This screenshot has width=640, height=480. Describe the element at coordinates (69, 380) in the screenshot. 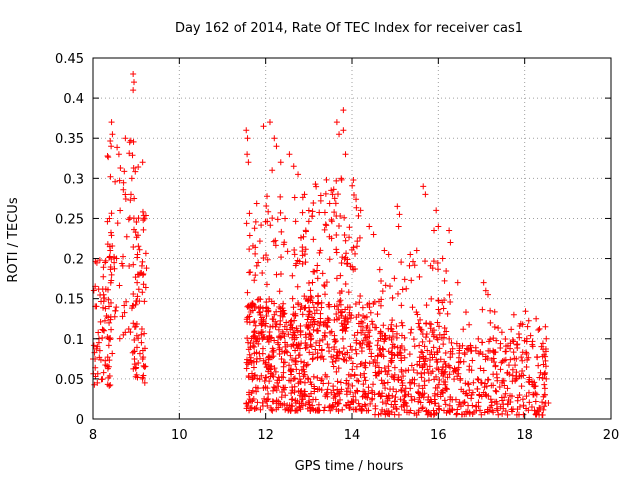

I see `y-tick-label: 0.05` at that location.